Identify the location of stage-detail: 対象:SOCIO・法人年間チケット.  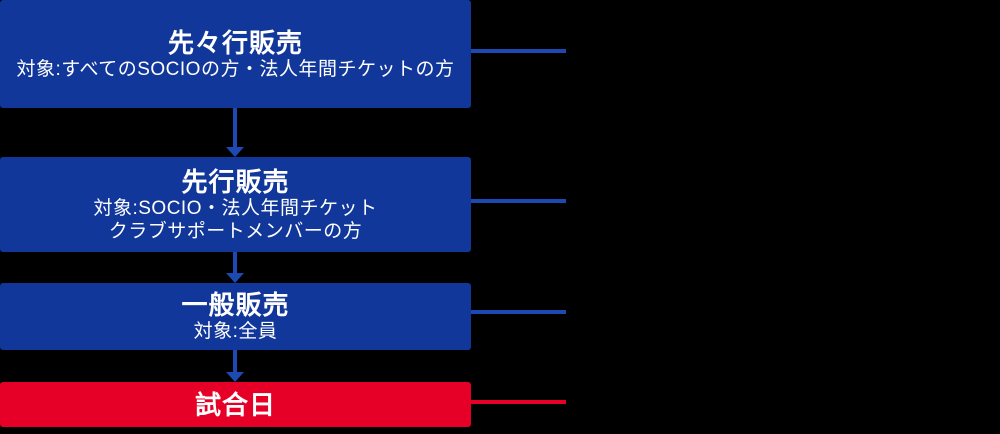
(235, 208).